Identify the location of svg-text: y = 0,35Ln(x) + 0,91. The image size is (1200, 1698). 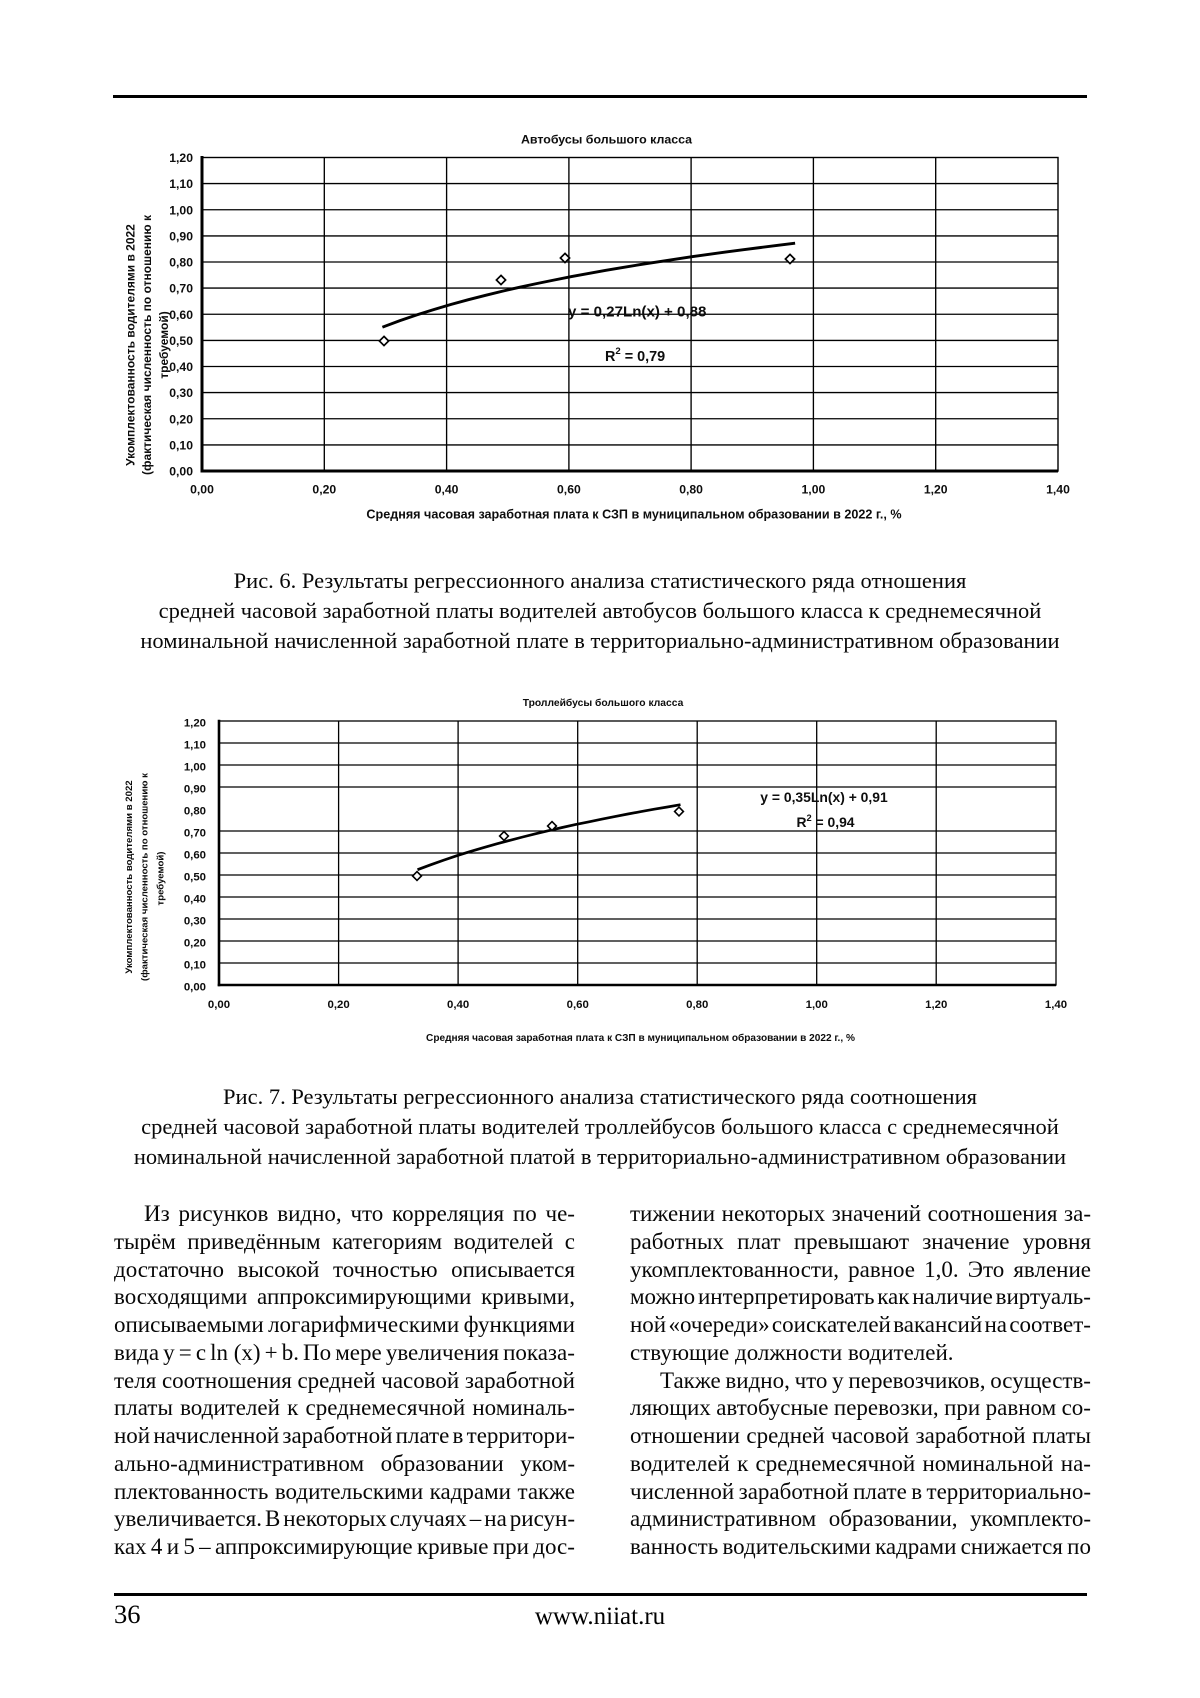
(824, 797).